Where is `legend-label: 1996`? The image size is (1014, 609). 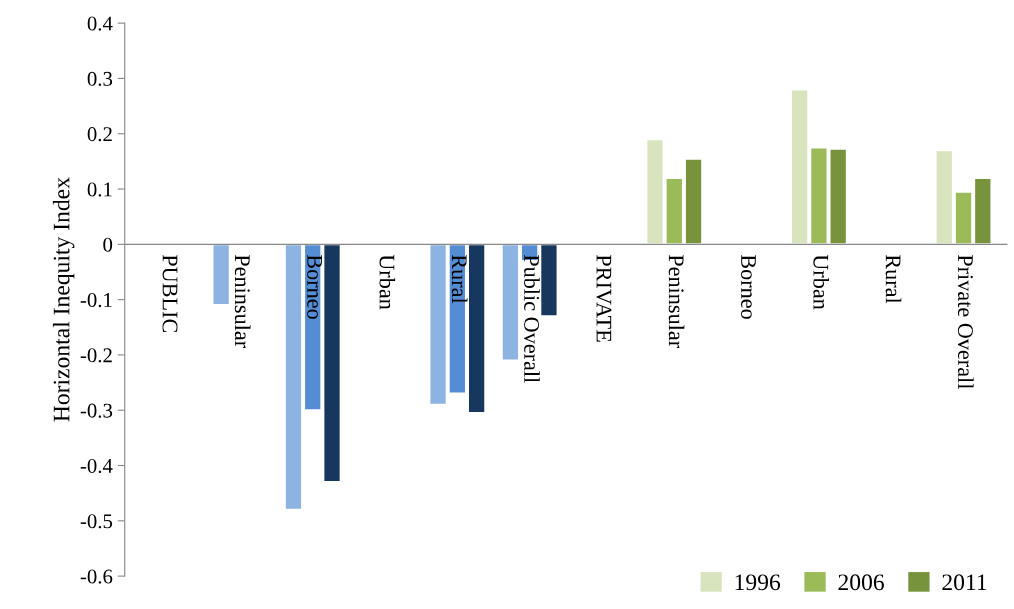
legend-label: 1996 is located at coordinates (758, 582).